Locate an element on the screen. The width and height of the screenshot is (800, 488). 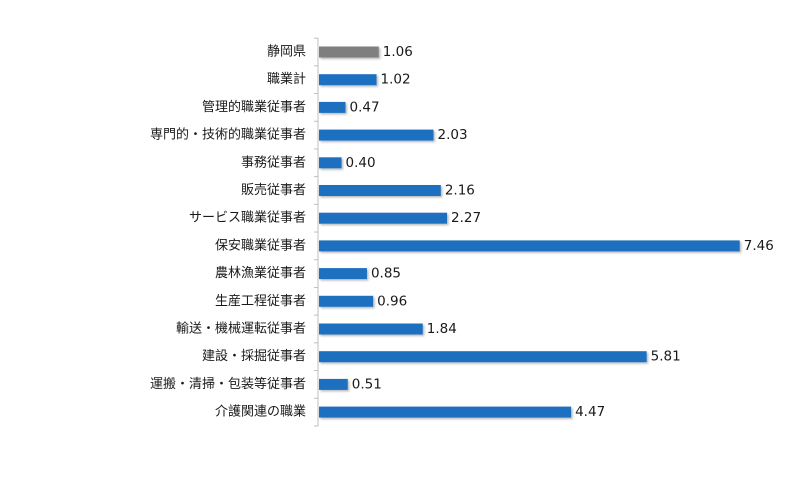
category-label: 輸送・機械運転従事者 is located at coordinates (241, 329).